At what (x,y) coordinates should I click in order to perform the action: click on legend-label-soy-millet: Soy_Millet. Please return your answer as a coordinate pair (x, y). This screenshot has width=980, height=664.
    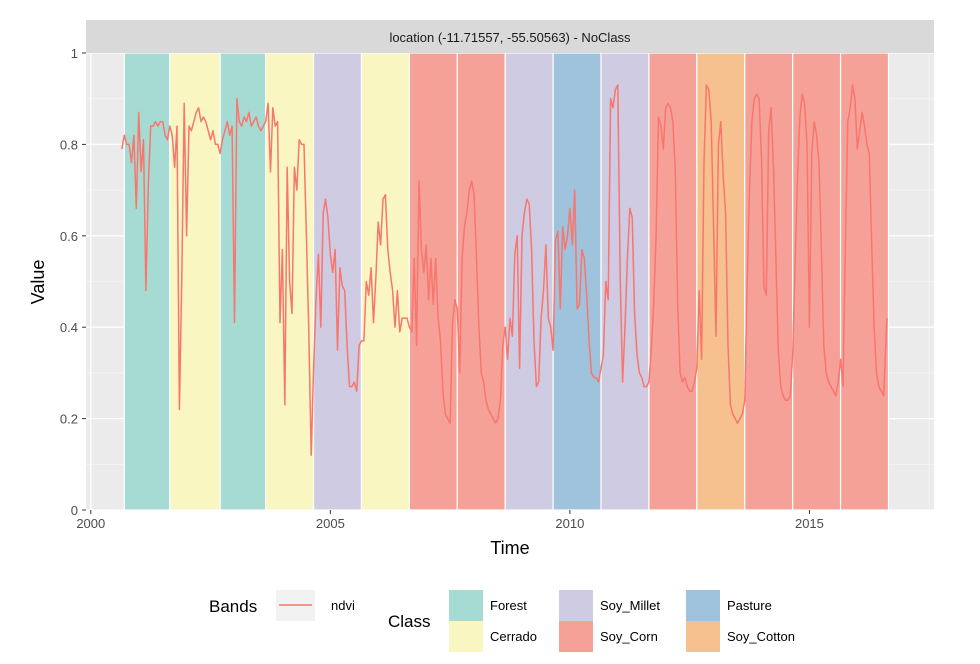
    Looking at the image, I should click on (630, 605).